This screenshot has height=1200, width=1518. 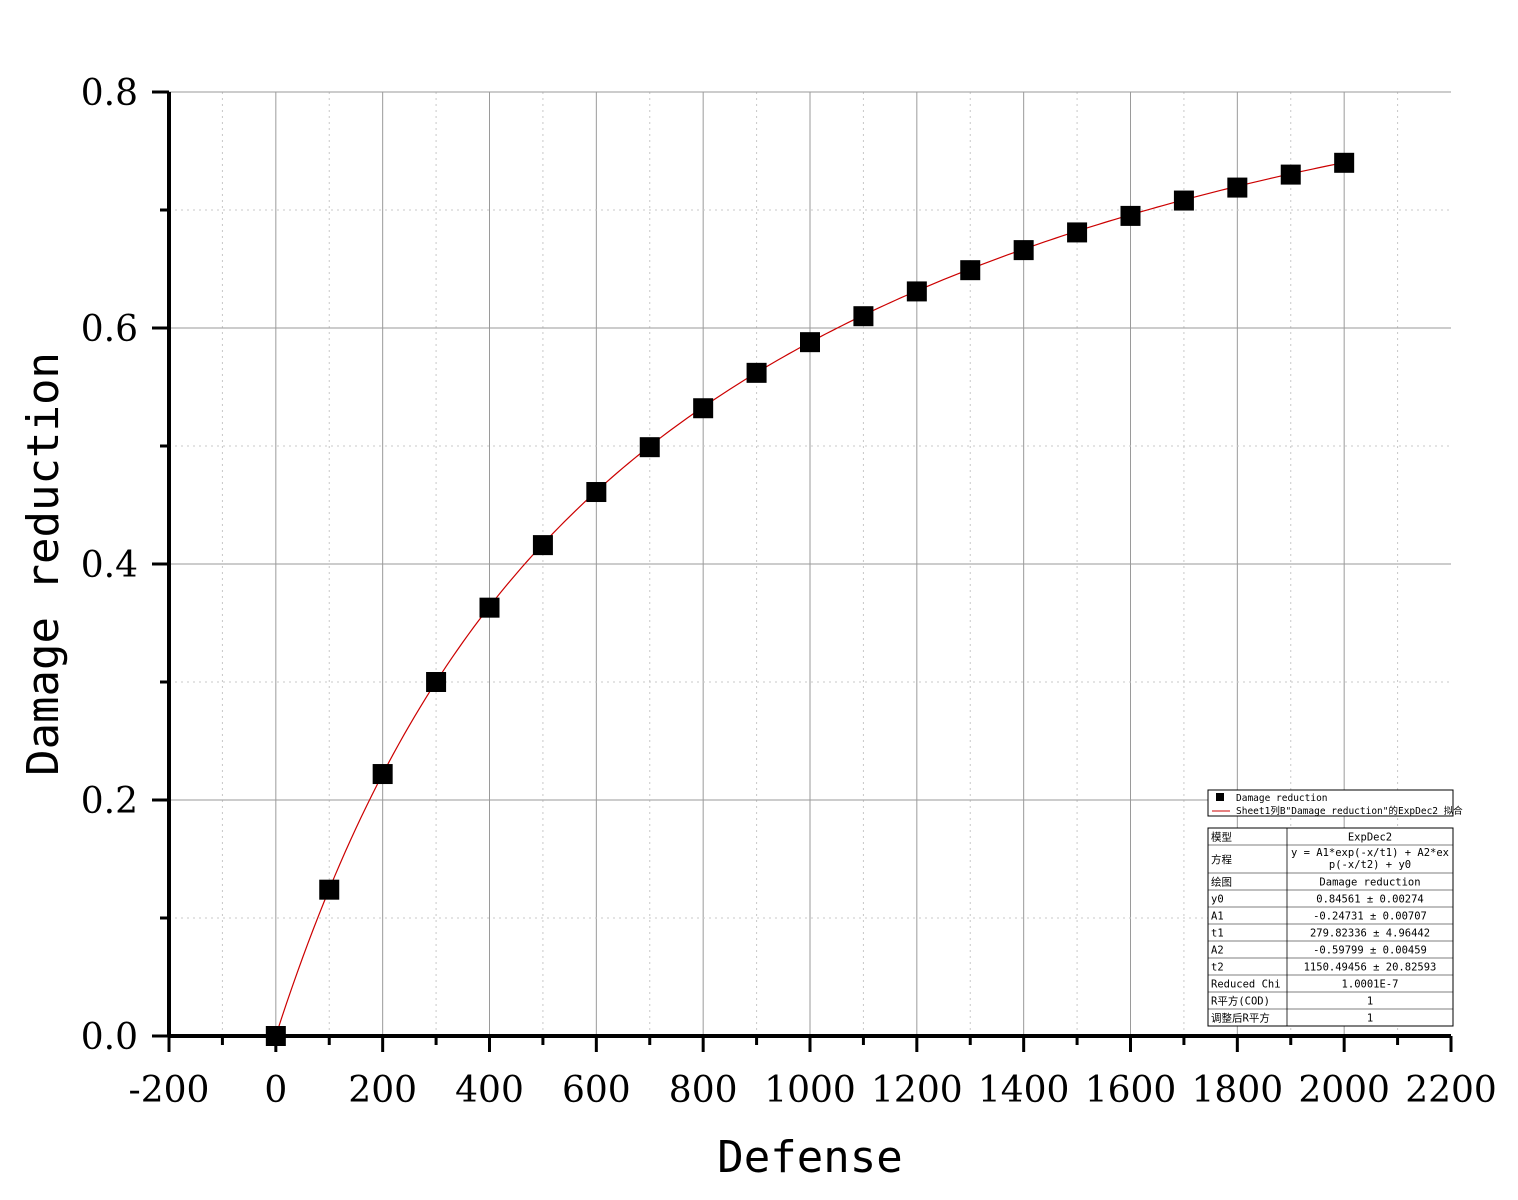 I want to click on fit-table-value: -0.59799 ± 0.00459, so click(x=1370, y=951).